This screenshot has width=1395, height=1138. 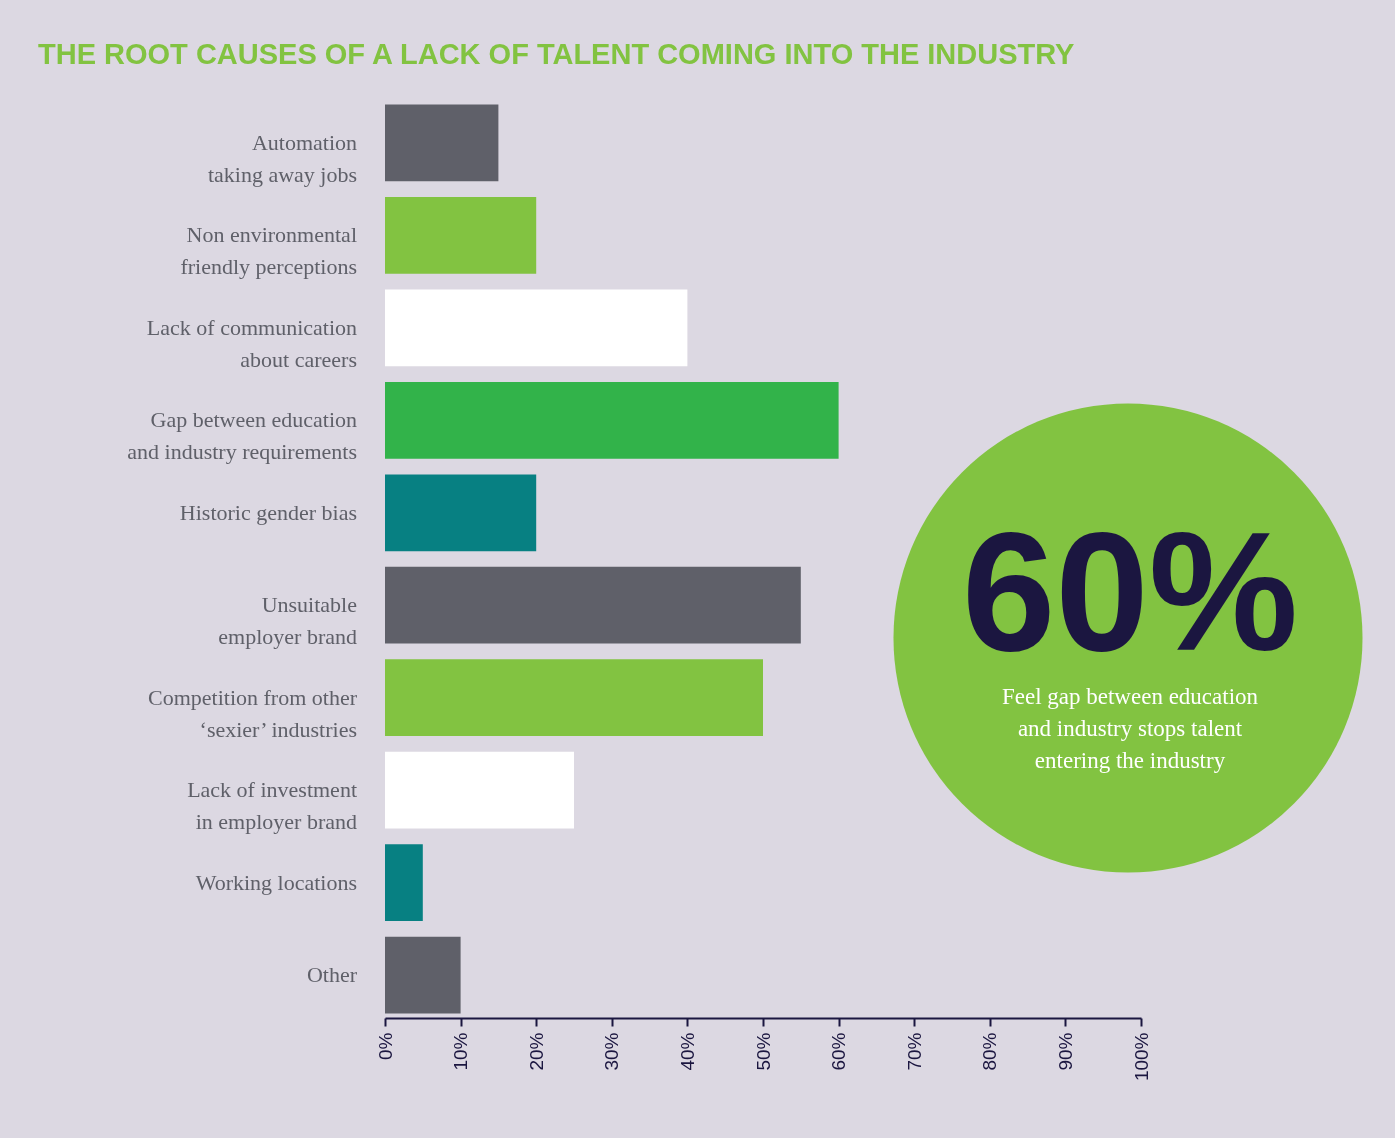 I want to click on x-tick-label: 20%, so click(x=536, y=1051).